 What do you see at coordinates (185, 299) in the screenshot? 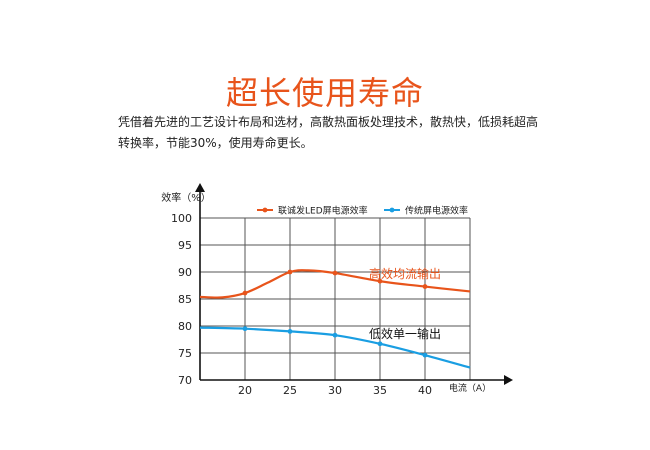
I see `y-tick-label: 85` at bounding box center [185, 299].